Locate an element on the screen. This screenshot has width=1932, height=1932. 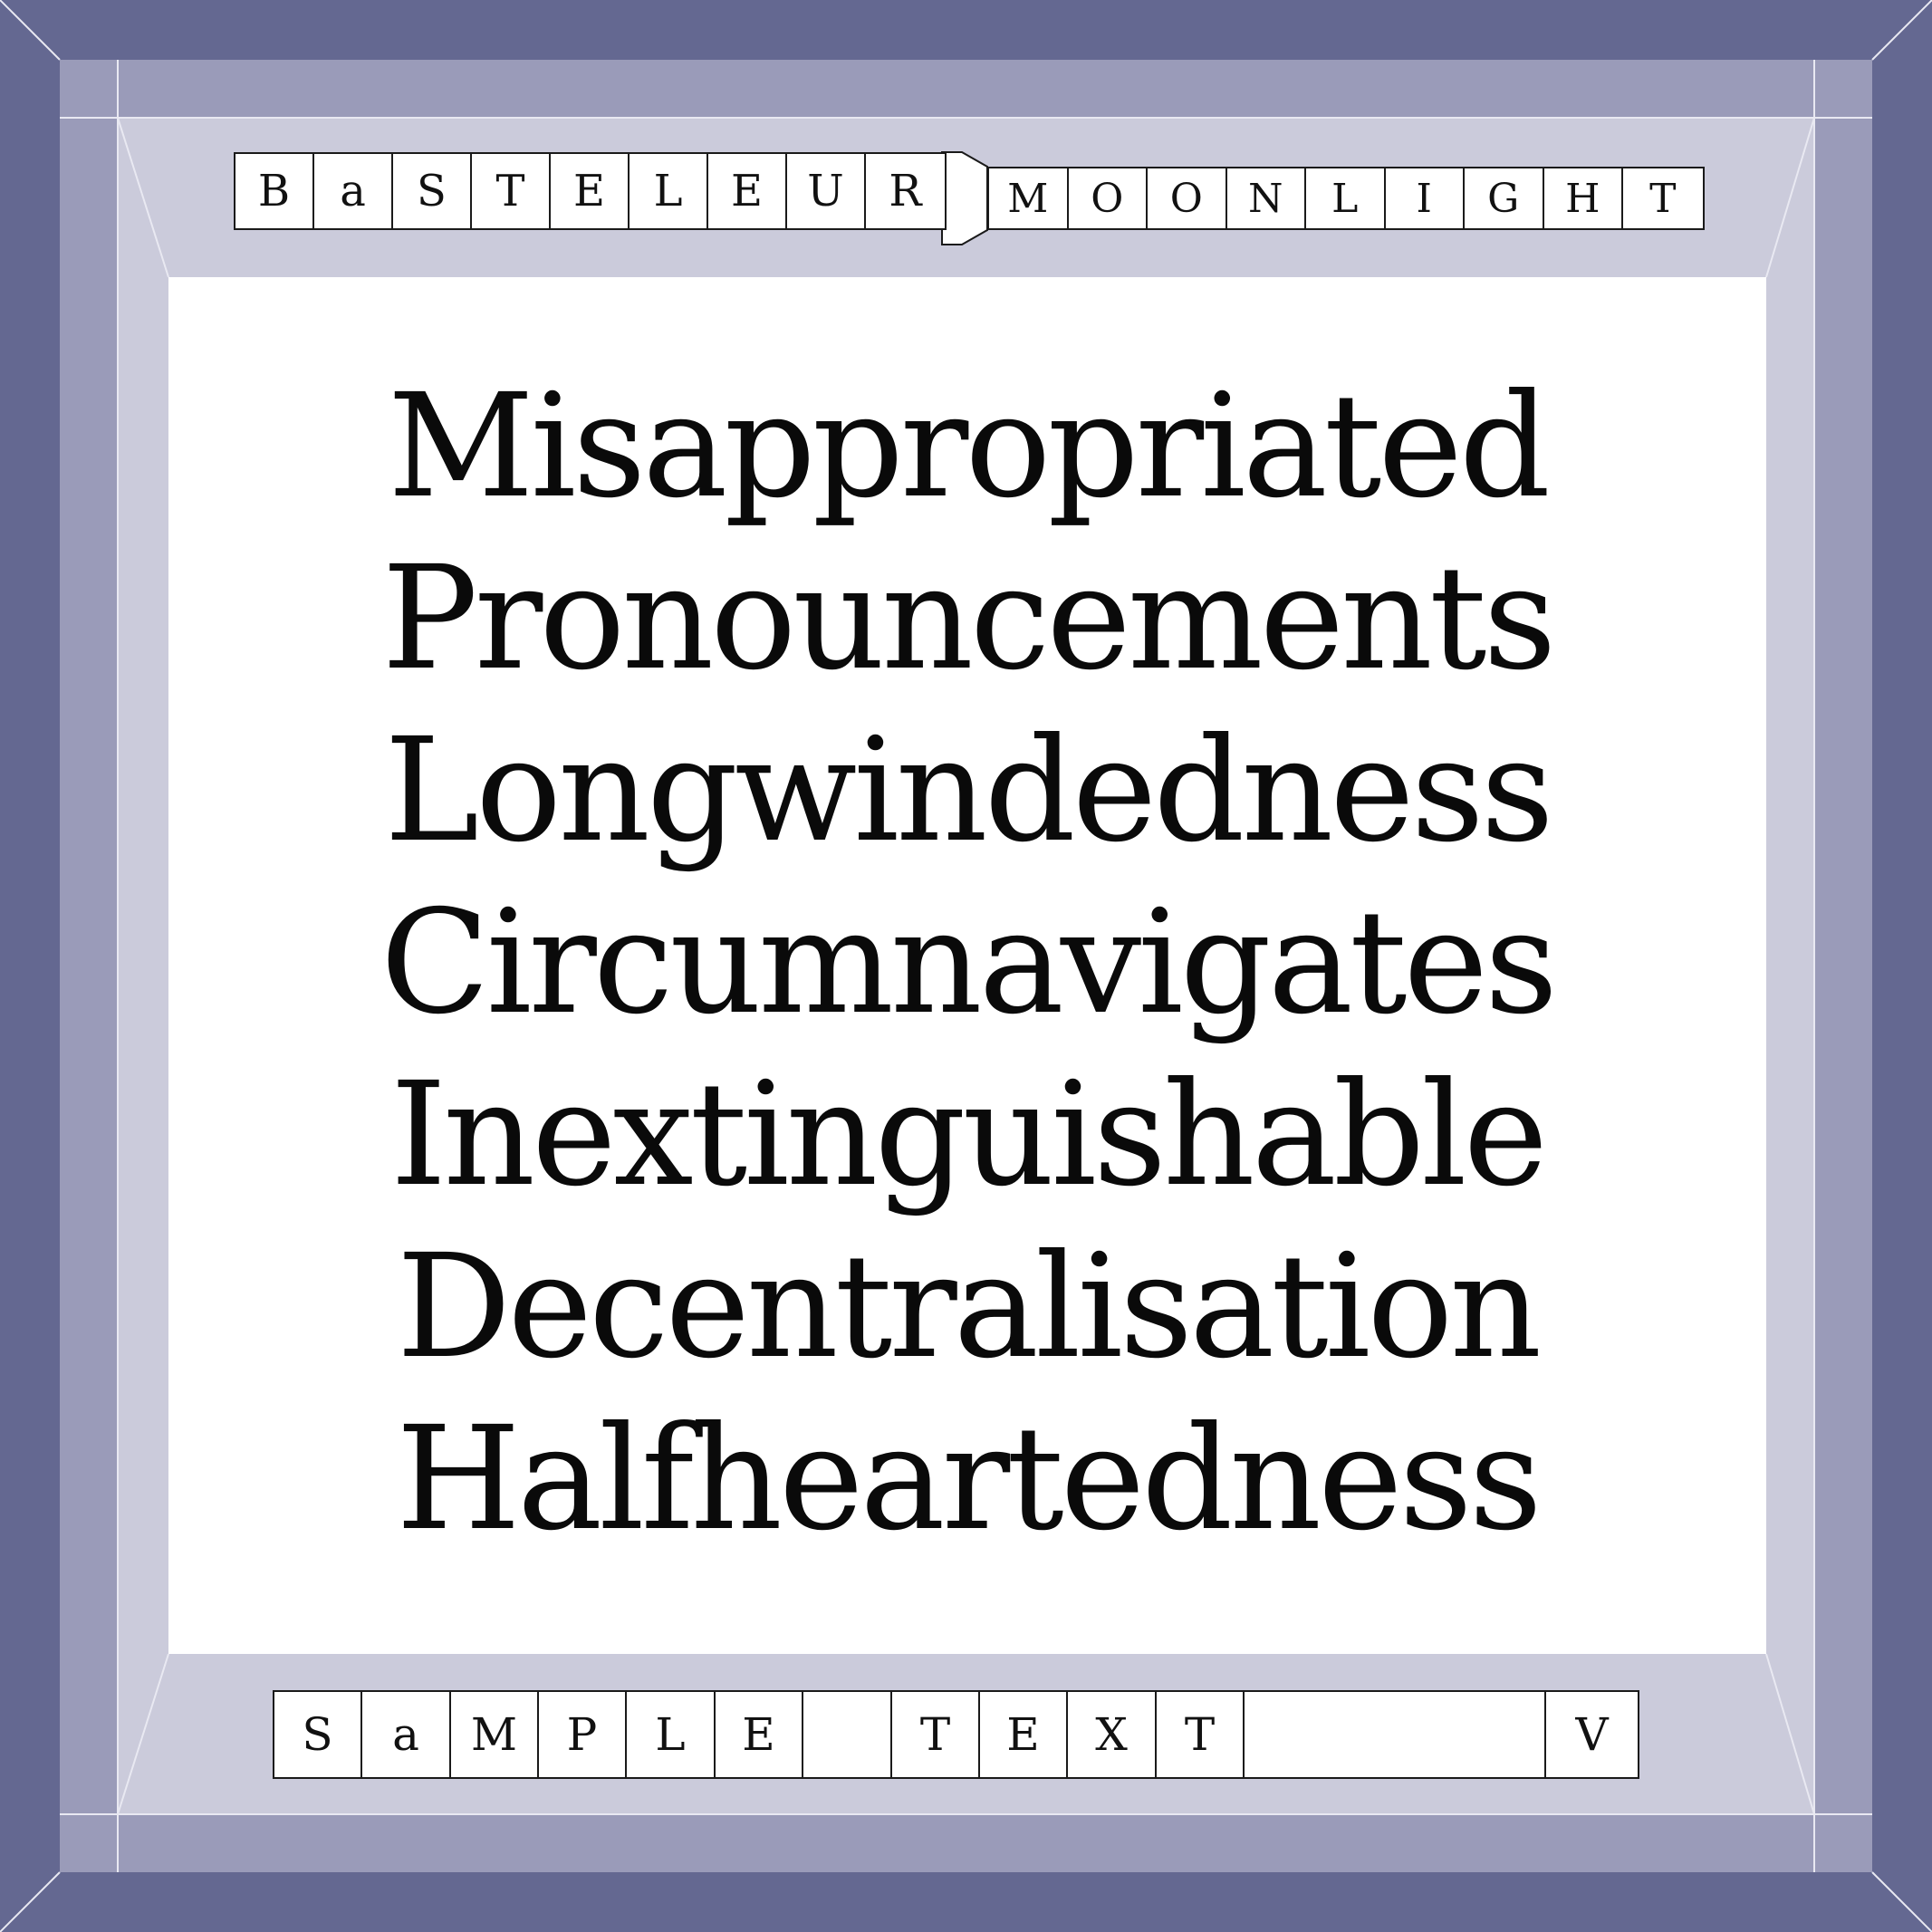
sample-word: Pronouncements is located at coordinates (968, 618).